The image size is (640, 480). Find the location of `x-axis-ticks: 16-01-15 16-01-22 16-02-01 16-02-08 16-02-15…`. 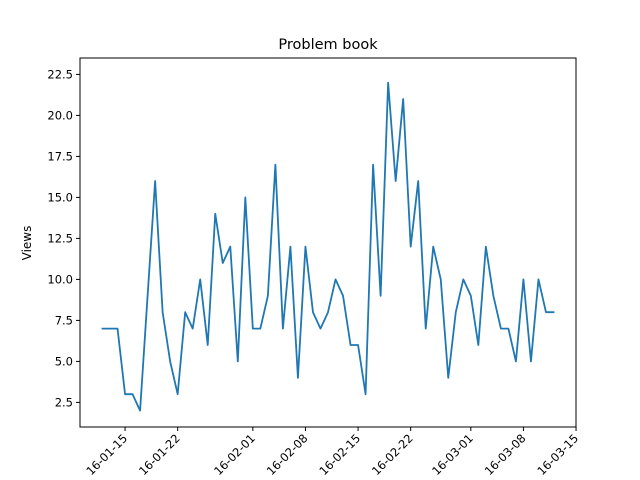

x-axis-ticks: 16-01-15 16-01-22 16-02-01 16-02-08 16-02-15… is located at coordinates (332, 452).